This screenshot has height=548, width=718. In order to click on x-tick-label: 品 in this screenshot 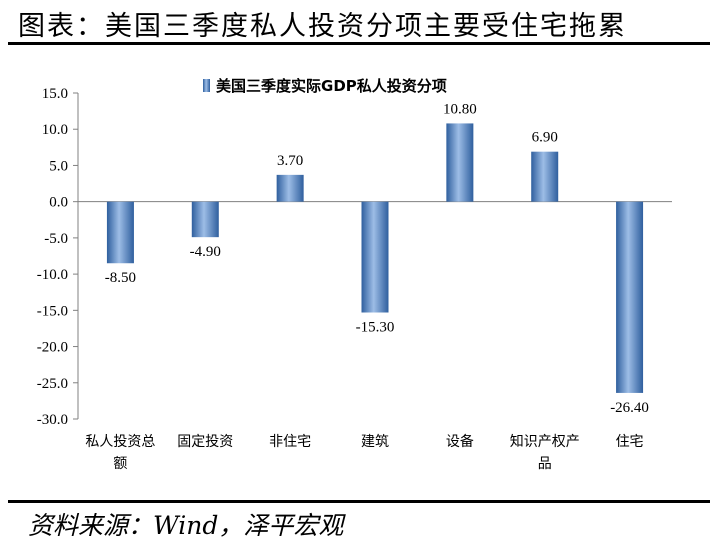, I will do `click(545, 464)`.